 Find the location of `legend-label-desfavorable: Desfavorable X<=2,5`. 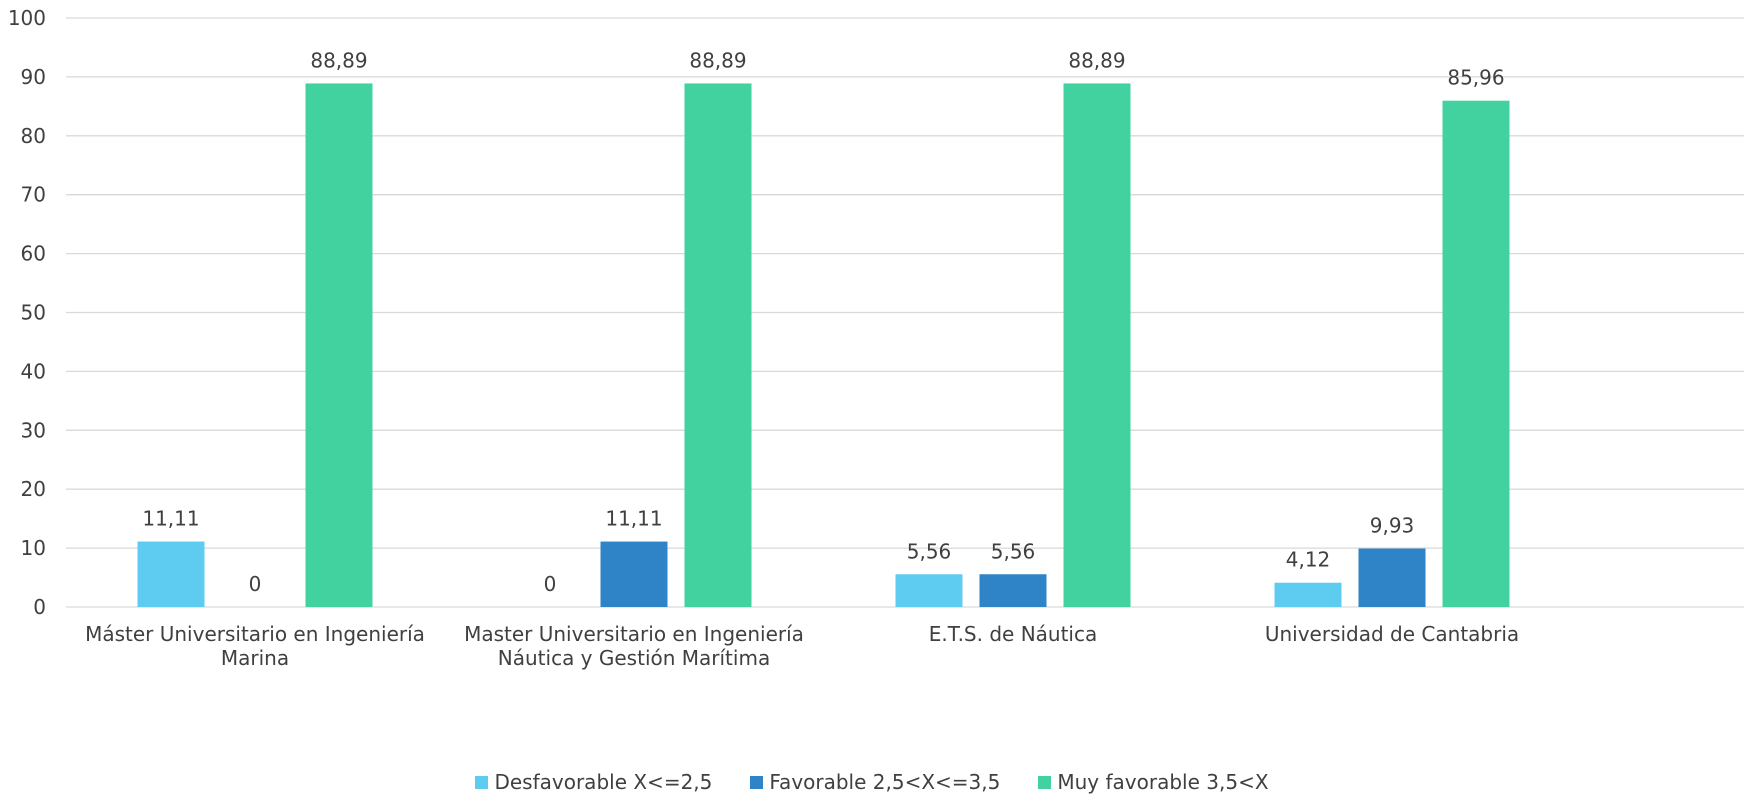

legend-label-desfavorable: Desfavorable X<=2,5 is located at coordinates (603, 782).